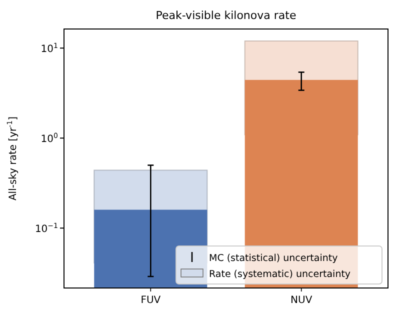  I want to click on y-tick-label: 10$^{0}$, so click(49, 139).